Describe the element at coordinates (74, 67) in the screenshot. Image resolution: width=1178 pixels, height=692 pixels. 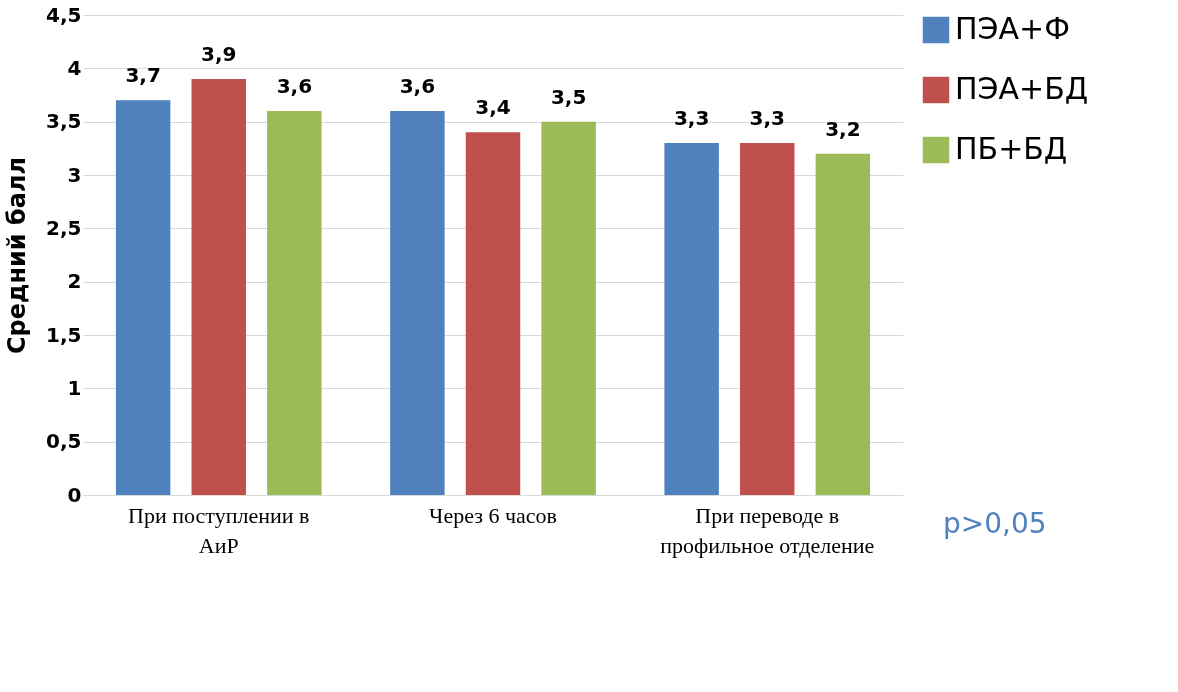
I see `y-tick-label: 4` at that location.